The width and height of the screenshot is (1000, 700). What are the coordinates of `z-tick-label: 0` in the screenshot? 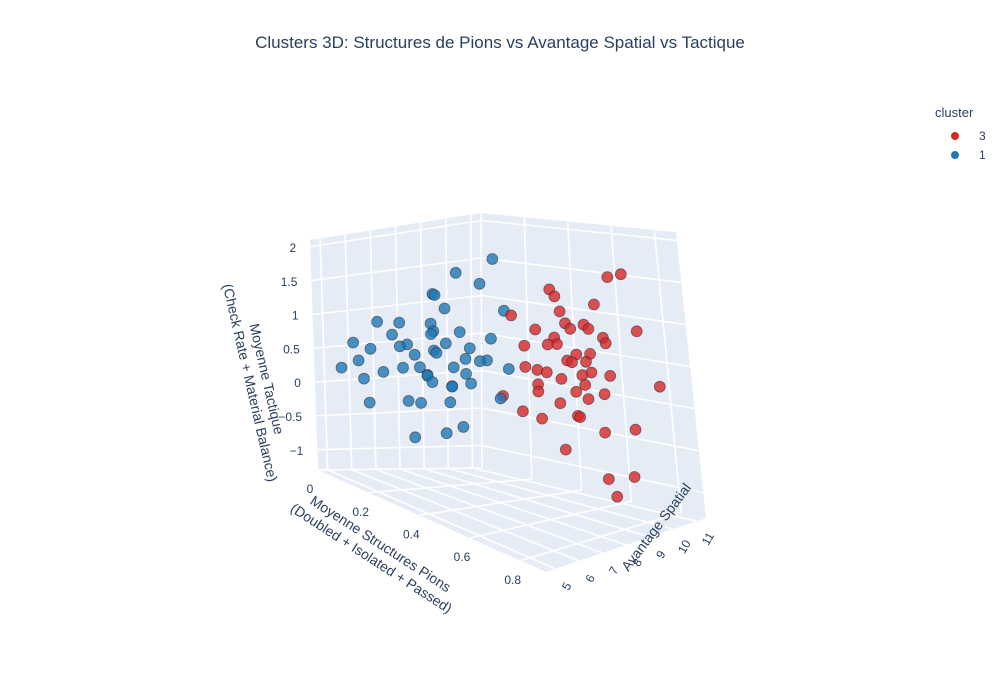 It's located at (297, 383).